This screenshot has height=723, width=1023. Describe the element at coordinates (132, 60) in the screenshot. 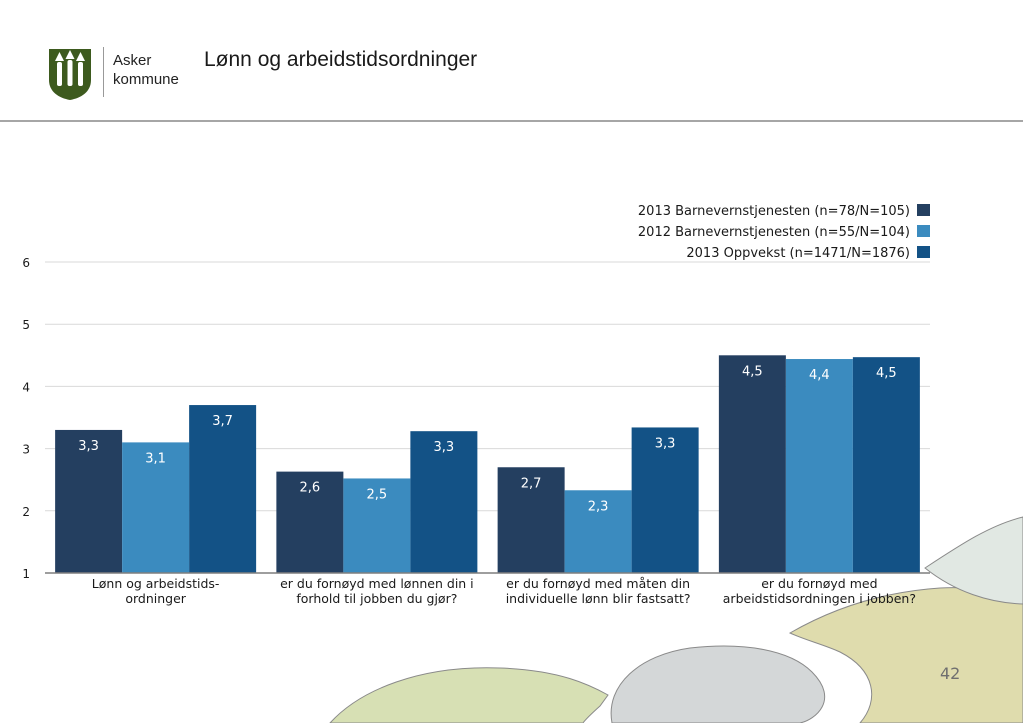

I see `logo-line-1: Asker` at that location.